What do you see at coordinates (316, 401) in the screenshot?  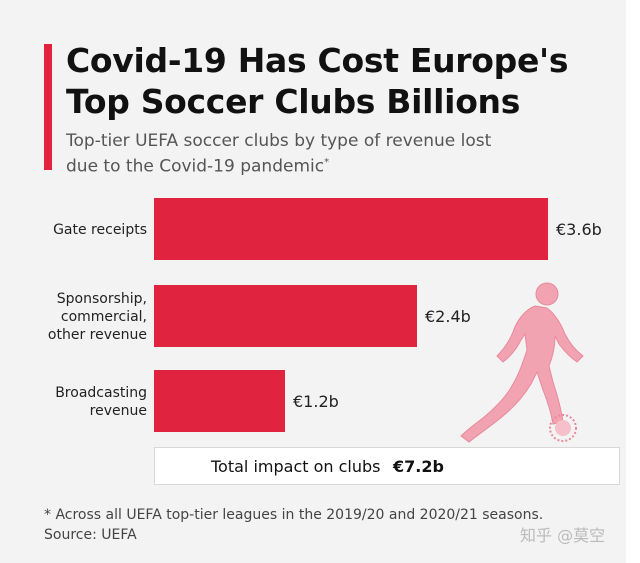 I see `bar-value-label-3: €1.2b` at bounding box center [316, 401].